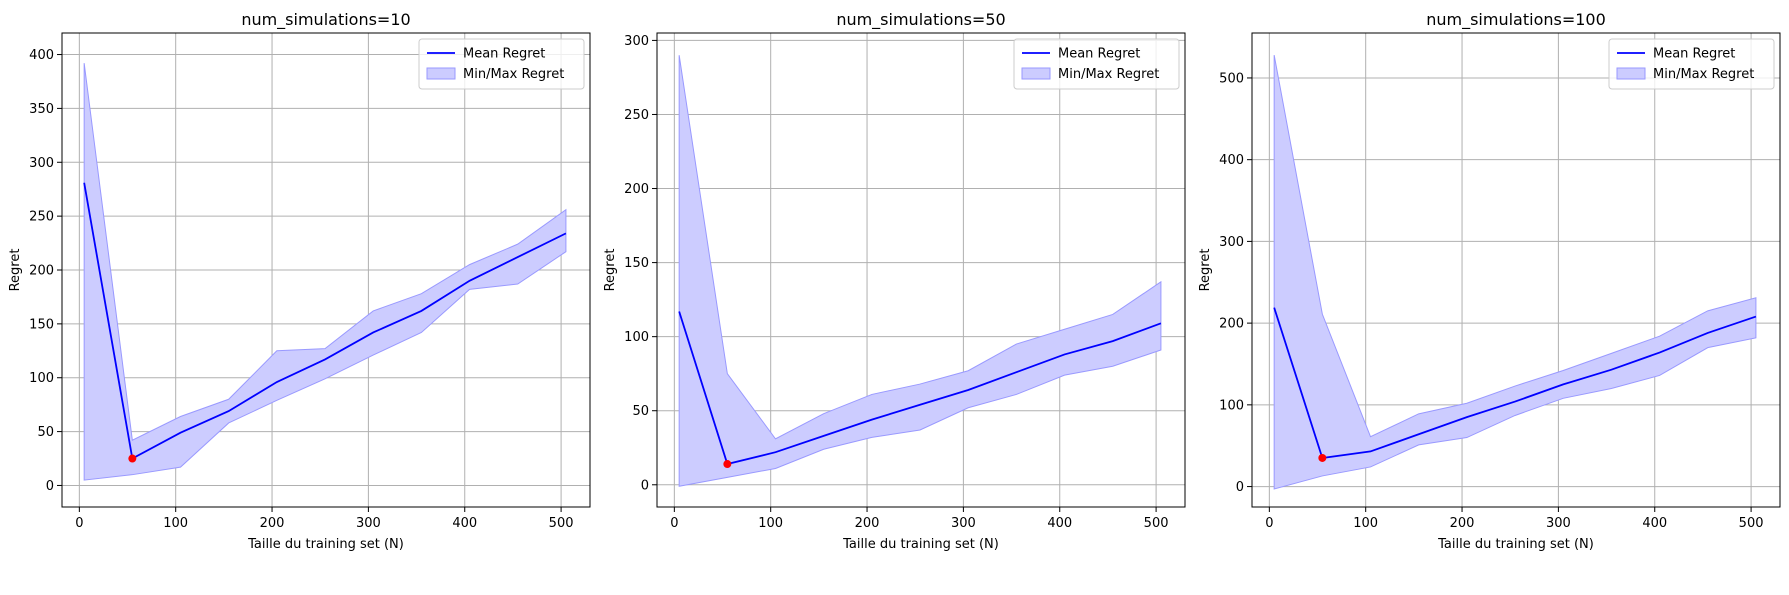 This screenshot has width=1789, height=595. Describe the element at coordinates (920, 20) in the screenshot. I see `chart-title: num_simulations=50` at that location.